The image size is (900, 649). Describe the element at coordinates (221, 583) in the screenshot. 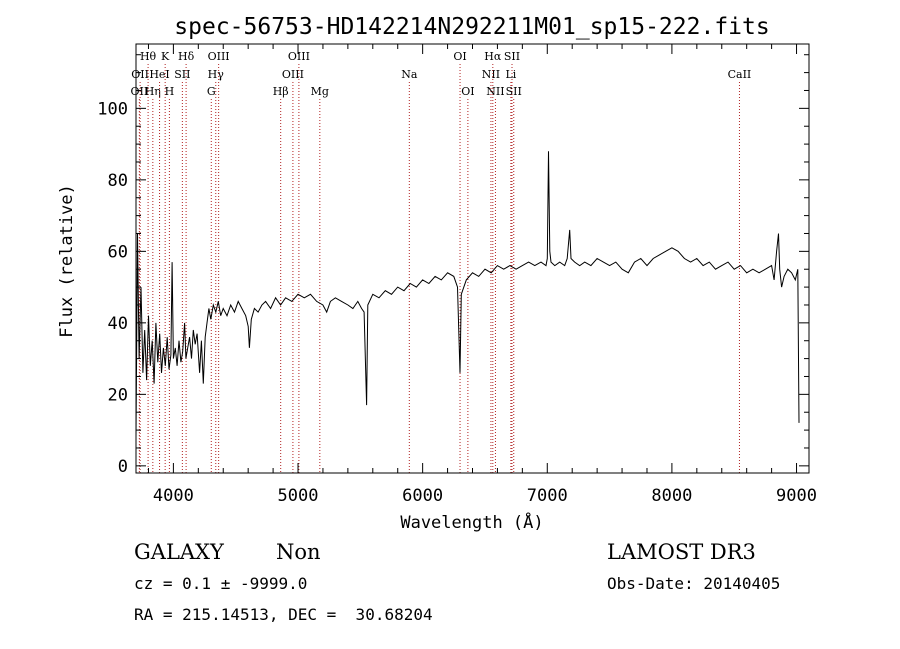

I see `redshift-value: cz = 0.1 ± -9999.0` at that location.